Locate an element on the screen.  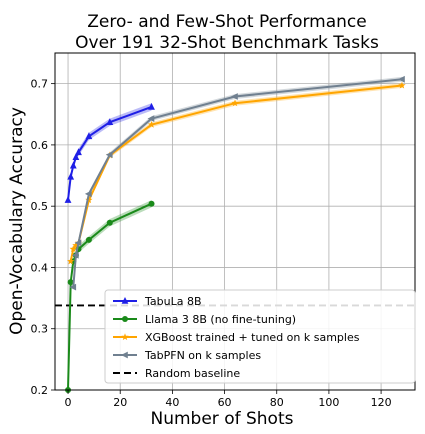
x-axis-ticks: 0 20 40 60 80 100 120 is located at coordinates (228, 399).